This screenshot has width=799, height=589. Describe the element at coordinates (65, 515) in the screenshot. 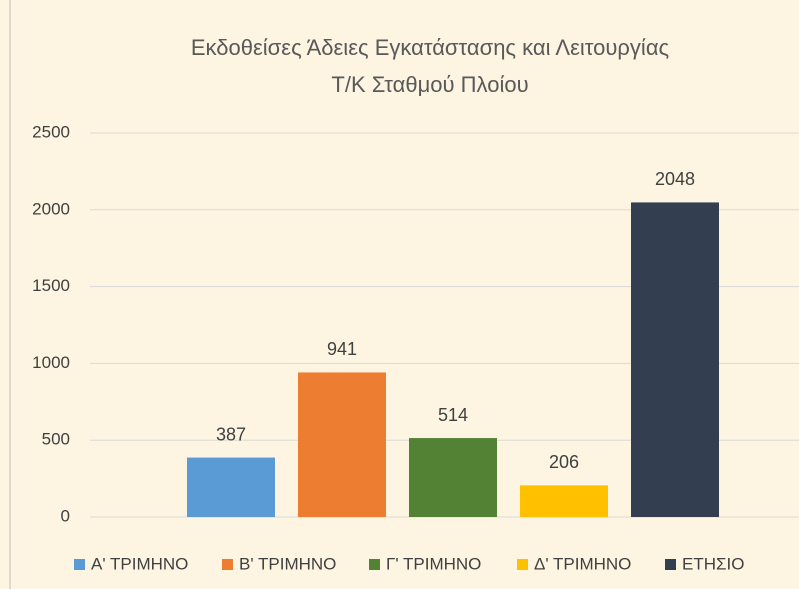

I see `y-tick-label: 0` at that location.